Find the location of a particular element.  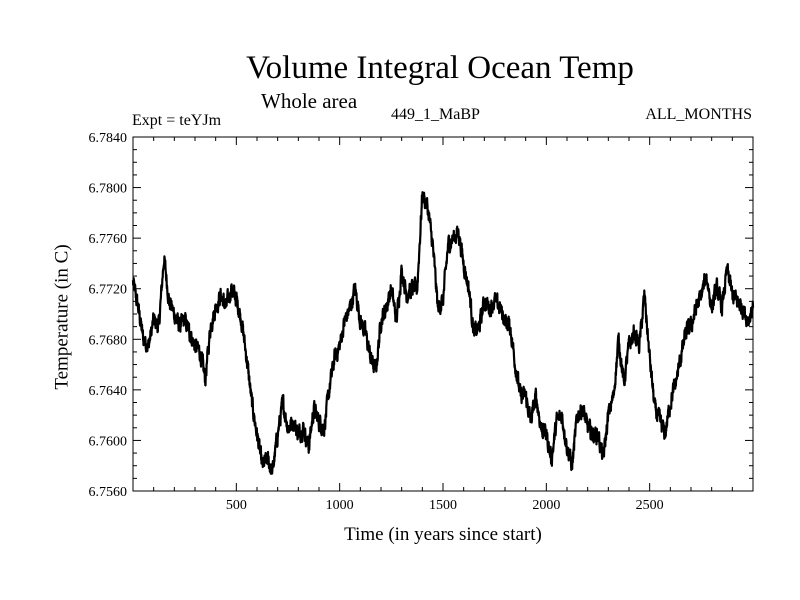

y-axis-label: Temperature (in C) is located at coordinates (62, 317).